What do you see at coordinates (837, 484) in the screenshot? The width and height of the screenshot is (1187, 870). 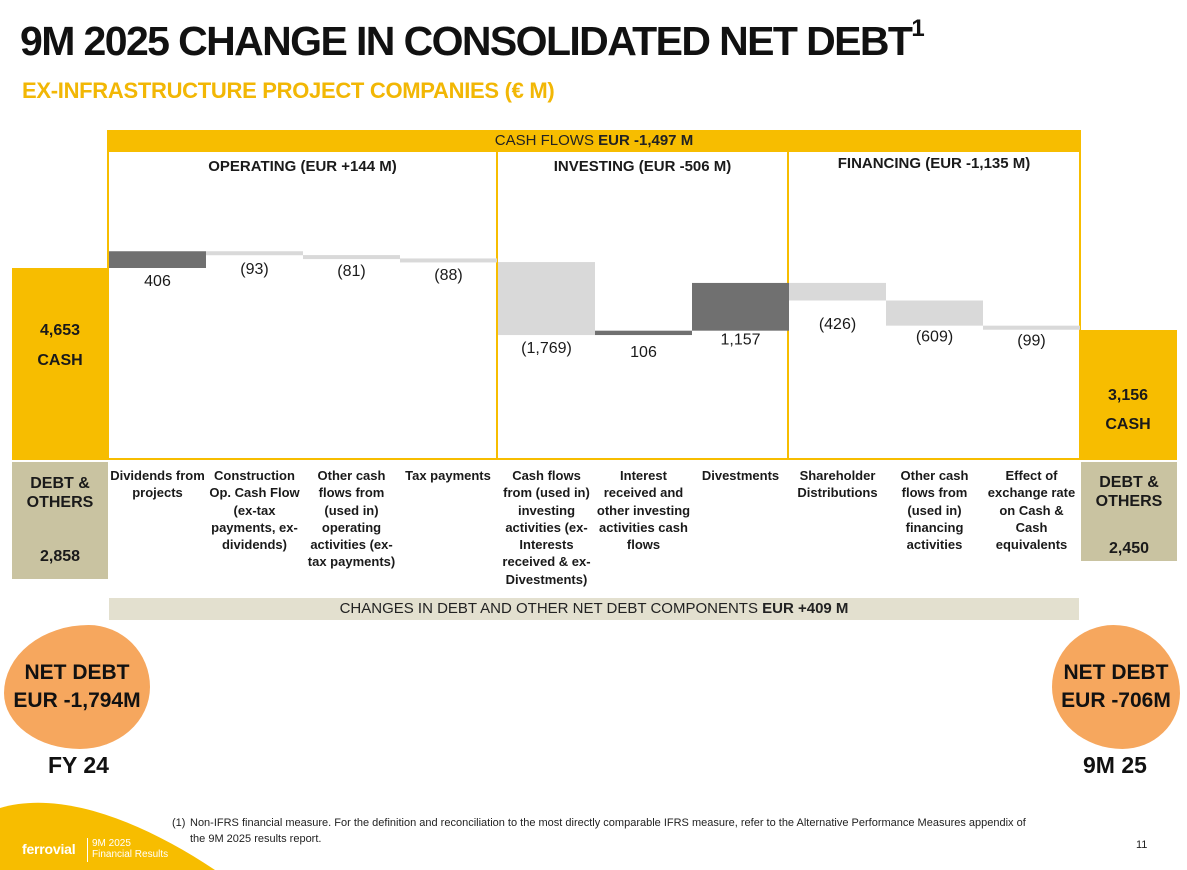 I see `category-label-8: Shareholder Distributions` at bounding box center [837, 484].